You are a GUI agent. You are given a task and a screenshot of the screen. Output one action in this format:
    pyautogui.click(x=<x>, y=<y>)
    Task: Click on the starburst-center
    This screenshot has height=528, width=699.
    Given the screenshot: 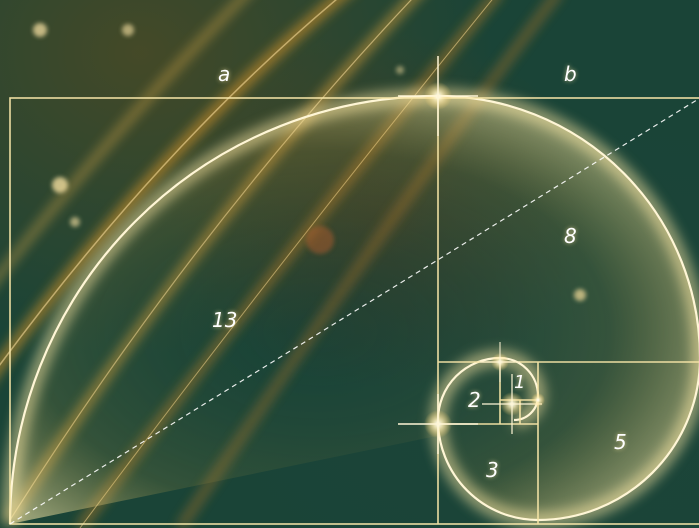 What is the action you would take?
    pyautogui.click(x=512, y=404)
    